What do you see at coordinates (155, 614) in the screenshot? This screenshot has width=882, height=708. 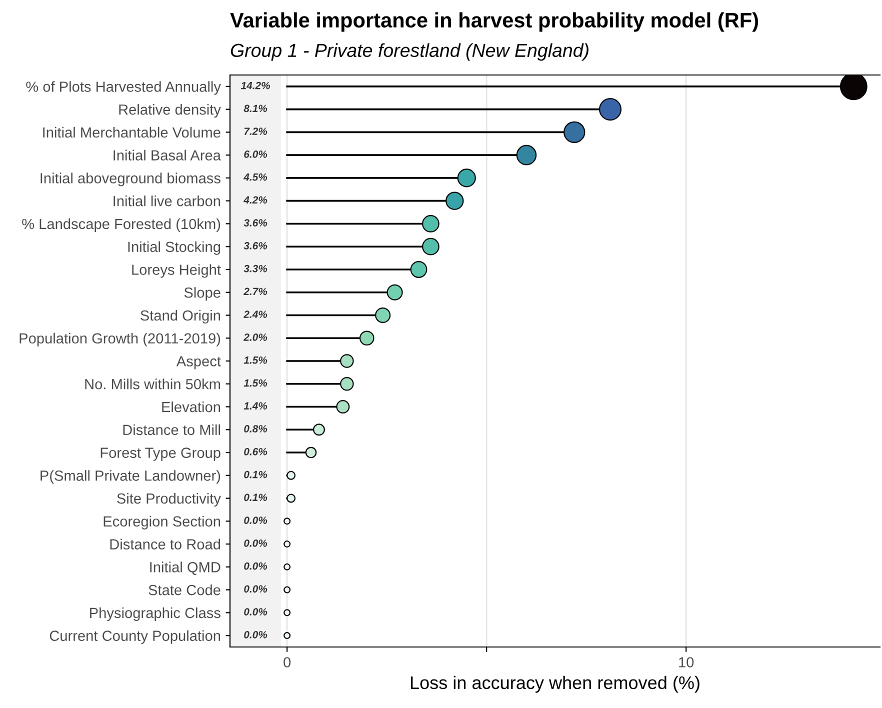 I see `y-tick-label: Physiographic Class` at bounding box center [155, 614].